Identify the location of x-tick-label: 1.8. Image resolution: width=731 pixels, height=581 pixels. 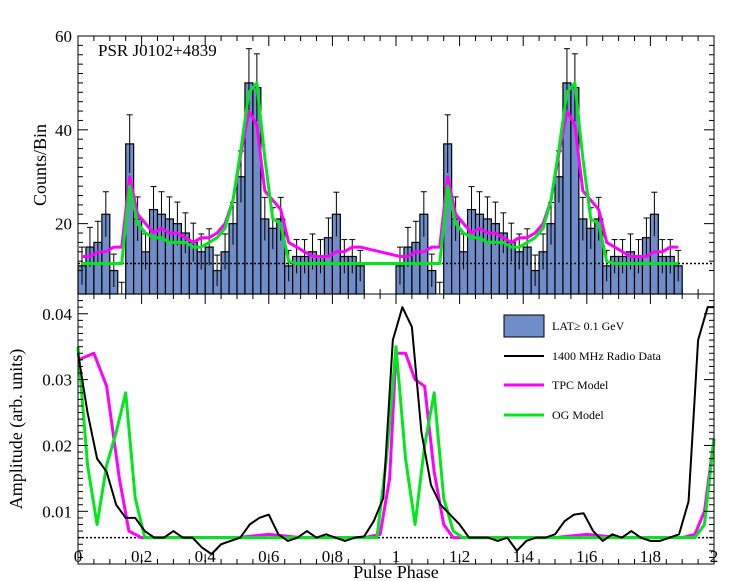
(650, 556).